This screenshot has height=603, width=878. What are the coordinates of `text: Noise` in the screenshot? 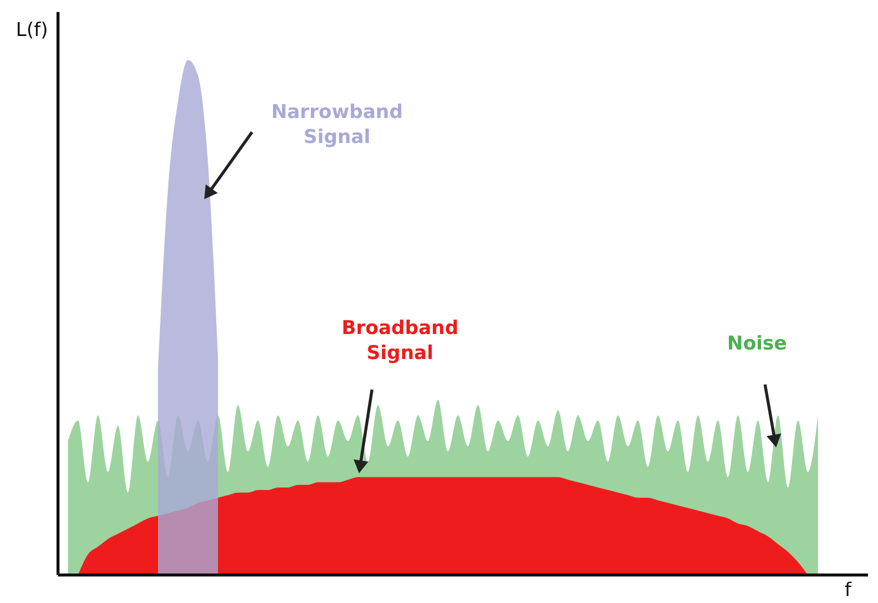 It's located at (757, 343).